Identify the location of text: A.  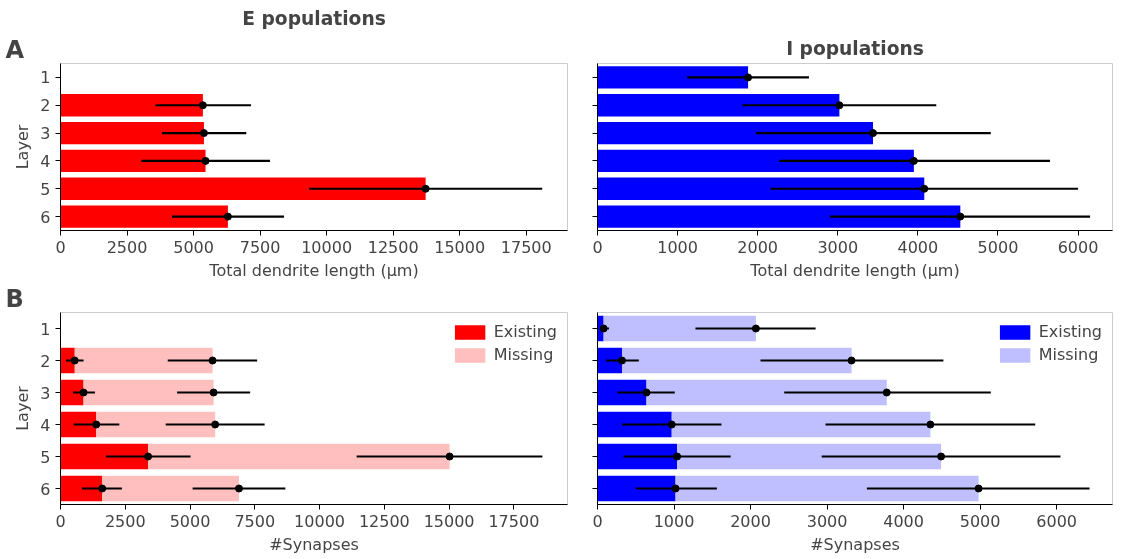
(15, 49).